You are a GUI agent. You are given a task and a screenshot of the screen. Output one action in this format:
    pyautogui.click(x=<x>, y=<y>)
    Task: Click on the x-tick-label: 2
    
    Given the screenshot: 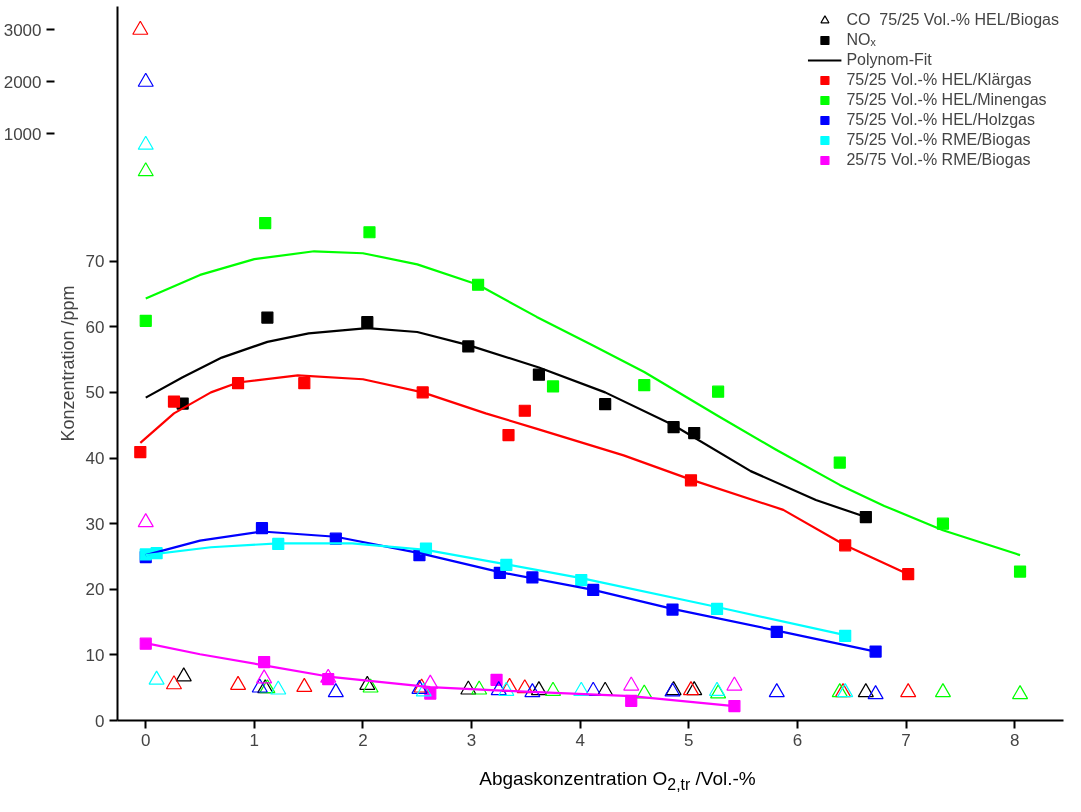 What is the action you would take?
    pyautogui.click(x=363, y=740)
    